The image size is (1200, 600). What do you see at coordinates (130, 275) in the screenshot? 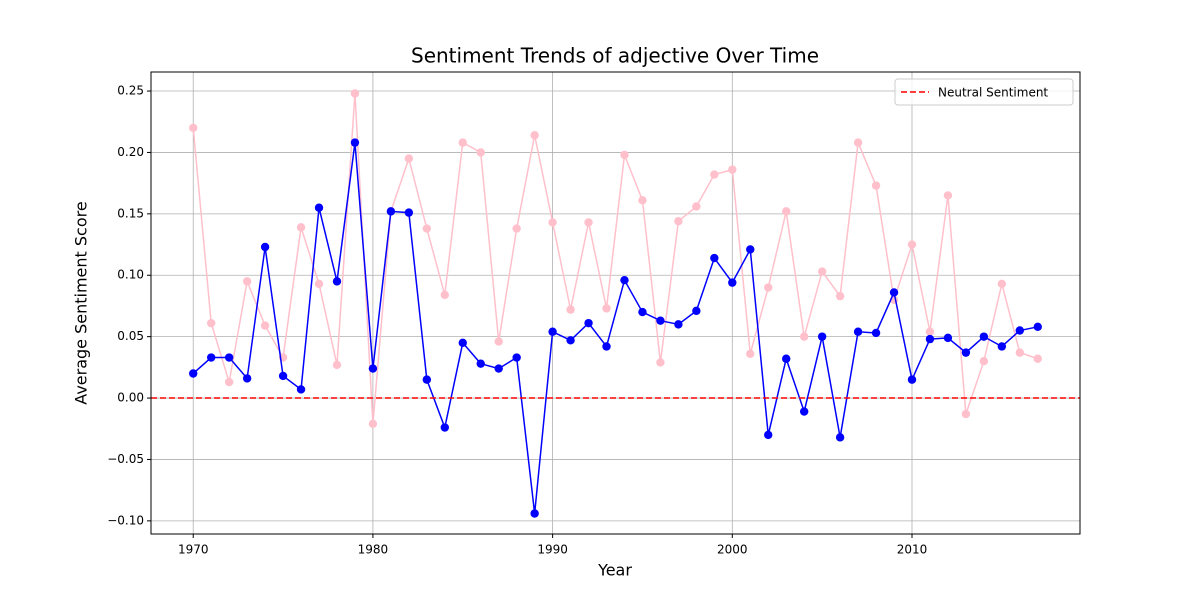
I see `y-tick-label: 0.10` at bounding box center [130, 275].